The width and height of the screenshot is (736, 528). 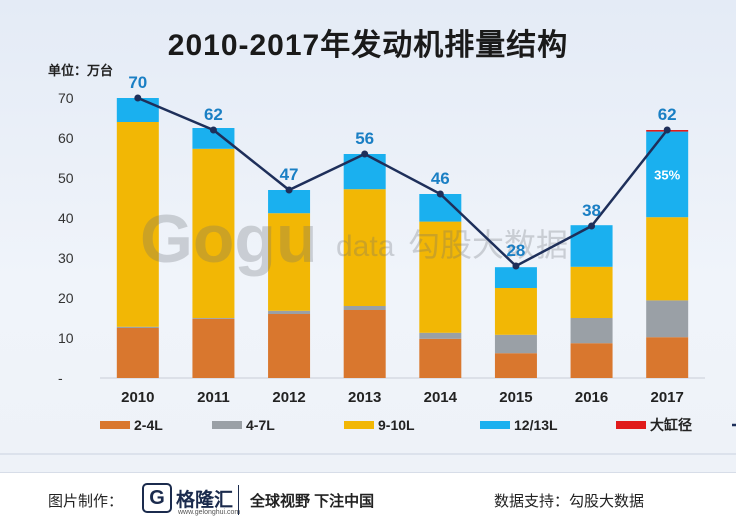 I want to click on legend-label-2-4L: 2-4L, so click(x=148, y=425).